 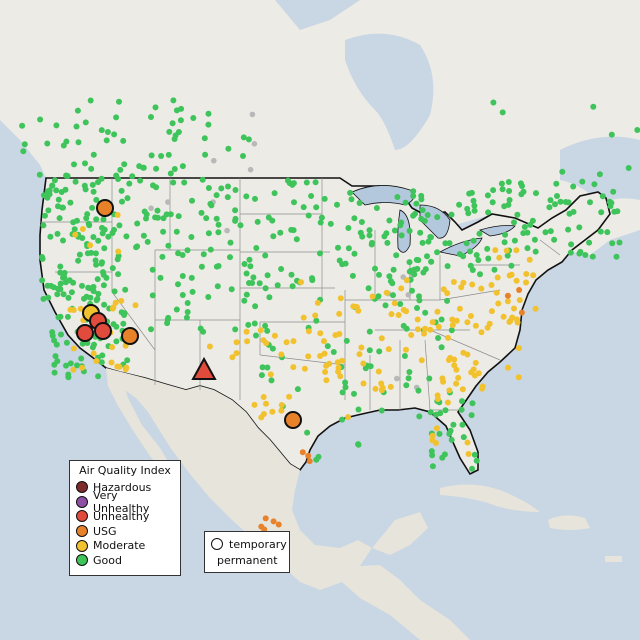 What do you see at coordinates (103, 331) in the screenshot?
I see `temporary-site-unhealthy` at bounding box center [103, 331].